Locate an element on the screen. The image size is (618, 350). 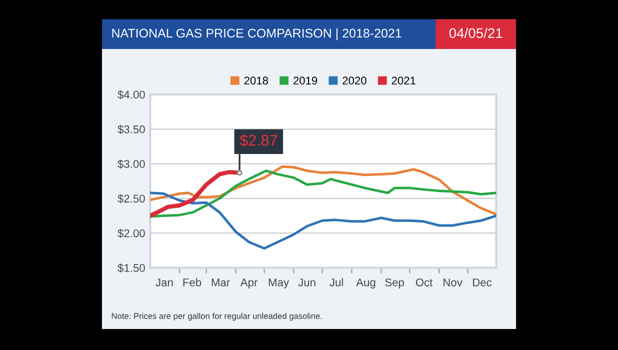
y-tick-label: $2.50 is located at coordinates (131, 199).